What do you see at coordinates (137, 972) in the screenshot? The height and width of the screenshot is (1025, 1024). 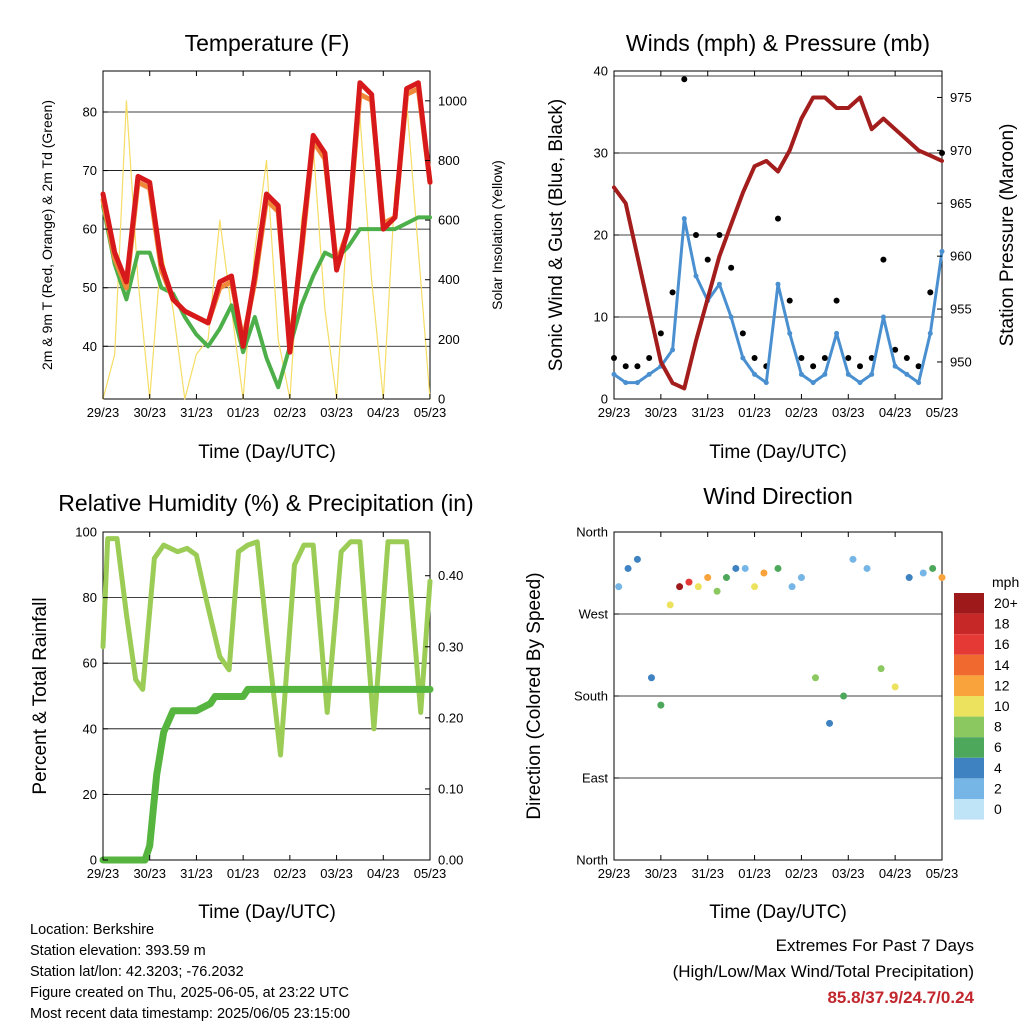 I see `station-latlon: Station lat/lon: 42.3203; -76.2032` at bounding box center [137, 972].